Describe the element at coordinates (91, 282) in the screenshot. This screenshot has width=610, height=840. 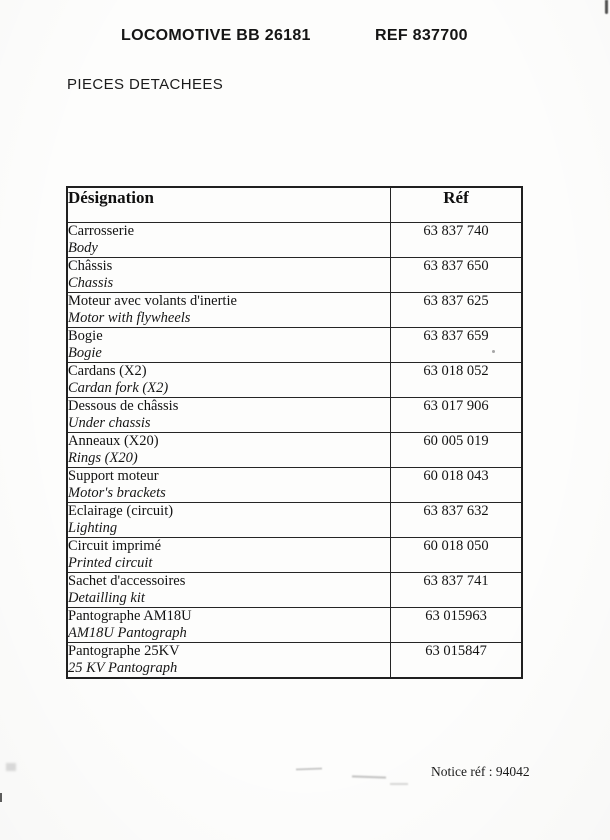
I see `part-name-english: Chassis` at that location.